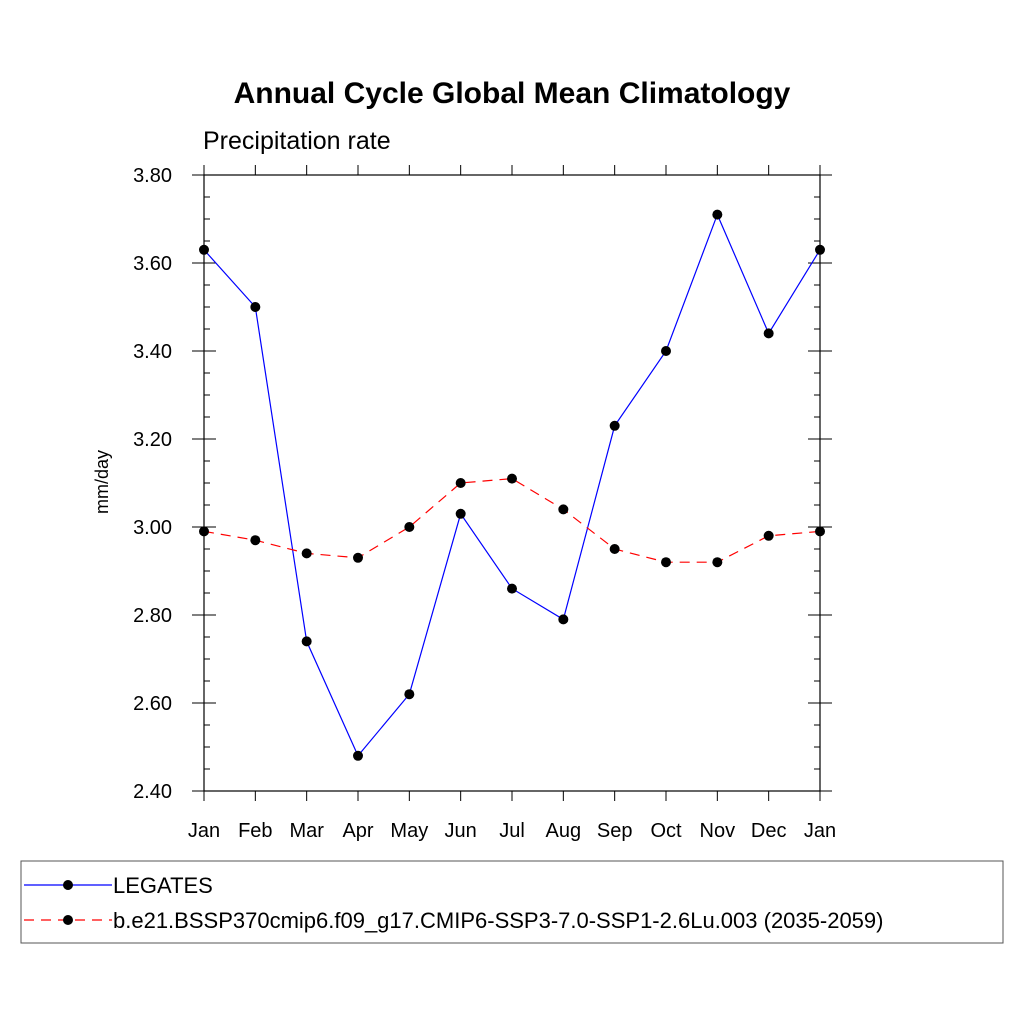  Describe the element at coordinates (564, 831) in the screenshot. I see `x-tick-label: Aug` at that location.